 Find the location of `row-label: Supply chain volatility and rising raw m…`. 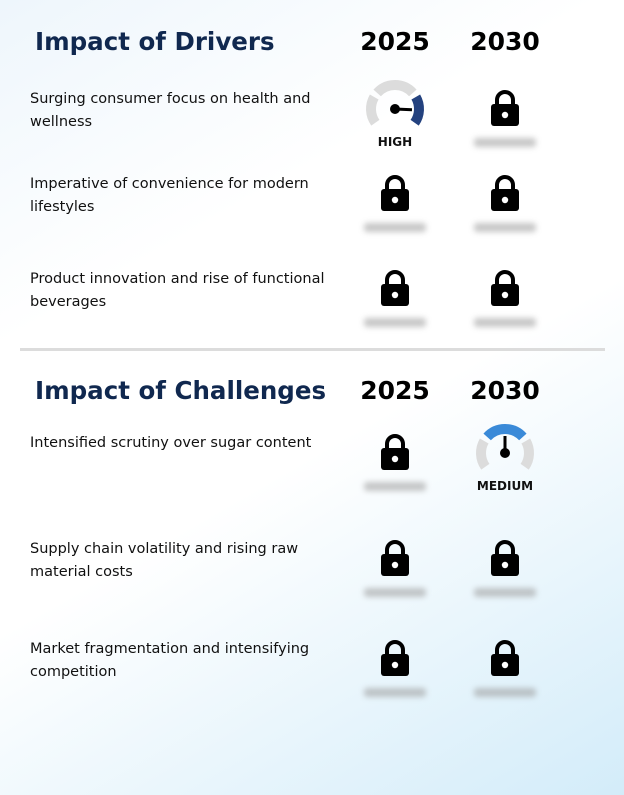

row-label: Supply chain volatility and rising raw m… is located at coordinates (164, 560).